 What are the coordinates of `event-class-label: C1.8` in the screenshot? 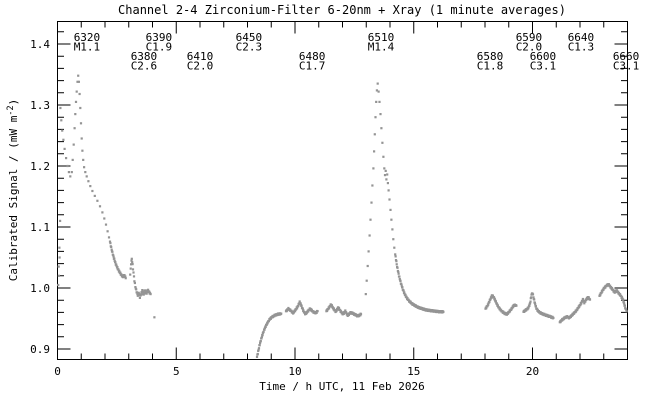 It's located at (490, 66).